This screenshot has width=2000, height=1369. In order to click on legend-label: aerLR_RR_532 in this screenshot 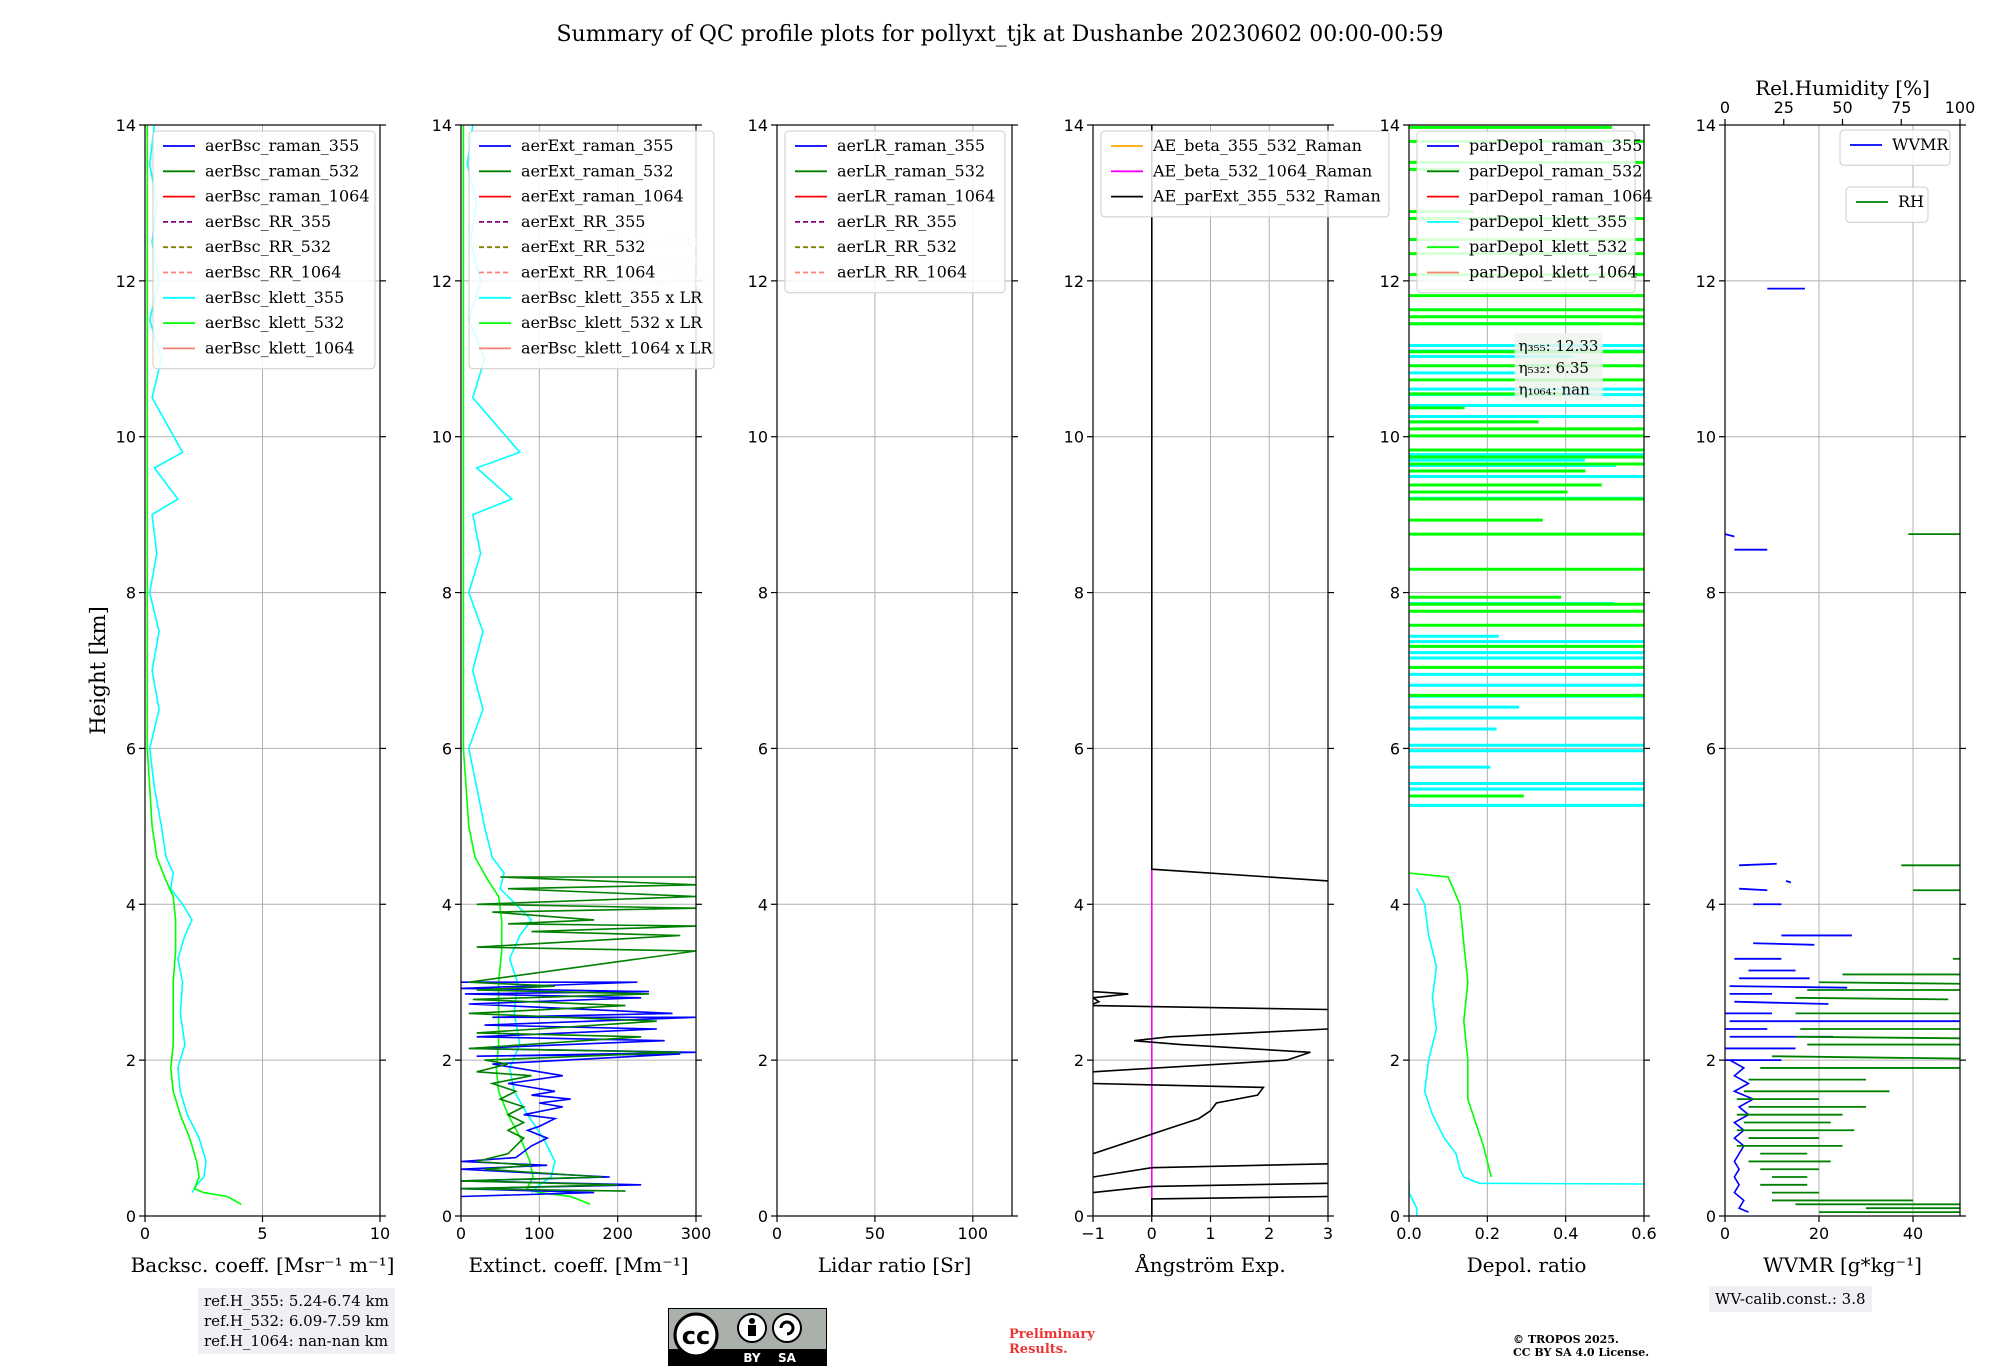, I will do `click(897, 246)`.